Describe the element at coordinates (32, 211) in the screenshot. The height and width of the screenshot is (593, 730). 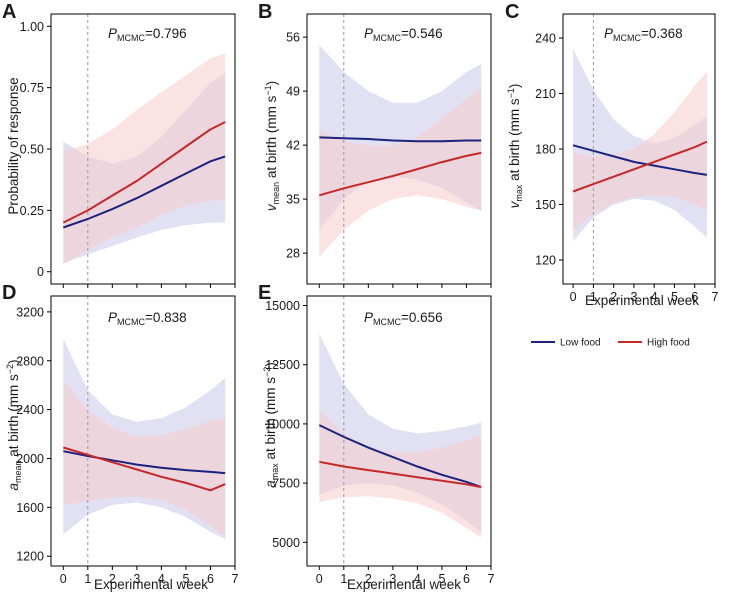
I see `y-tick-label: 0.25` at that location.